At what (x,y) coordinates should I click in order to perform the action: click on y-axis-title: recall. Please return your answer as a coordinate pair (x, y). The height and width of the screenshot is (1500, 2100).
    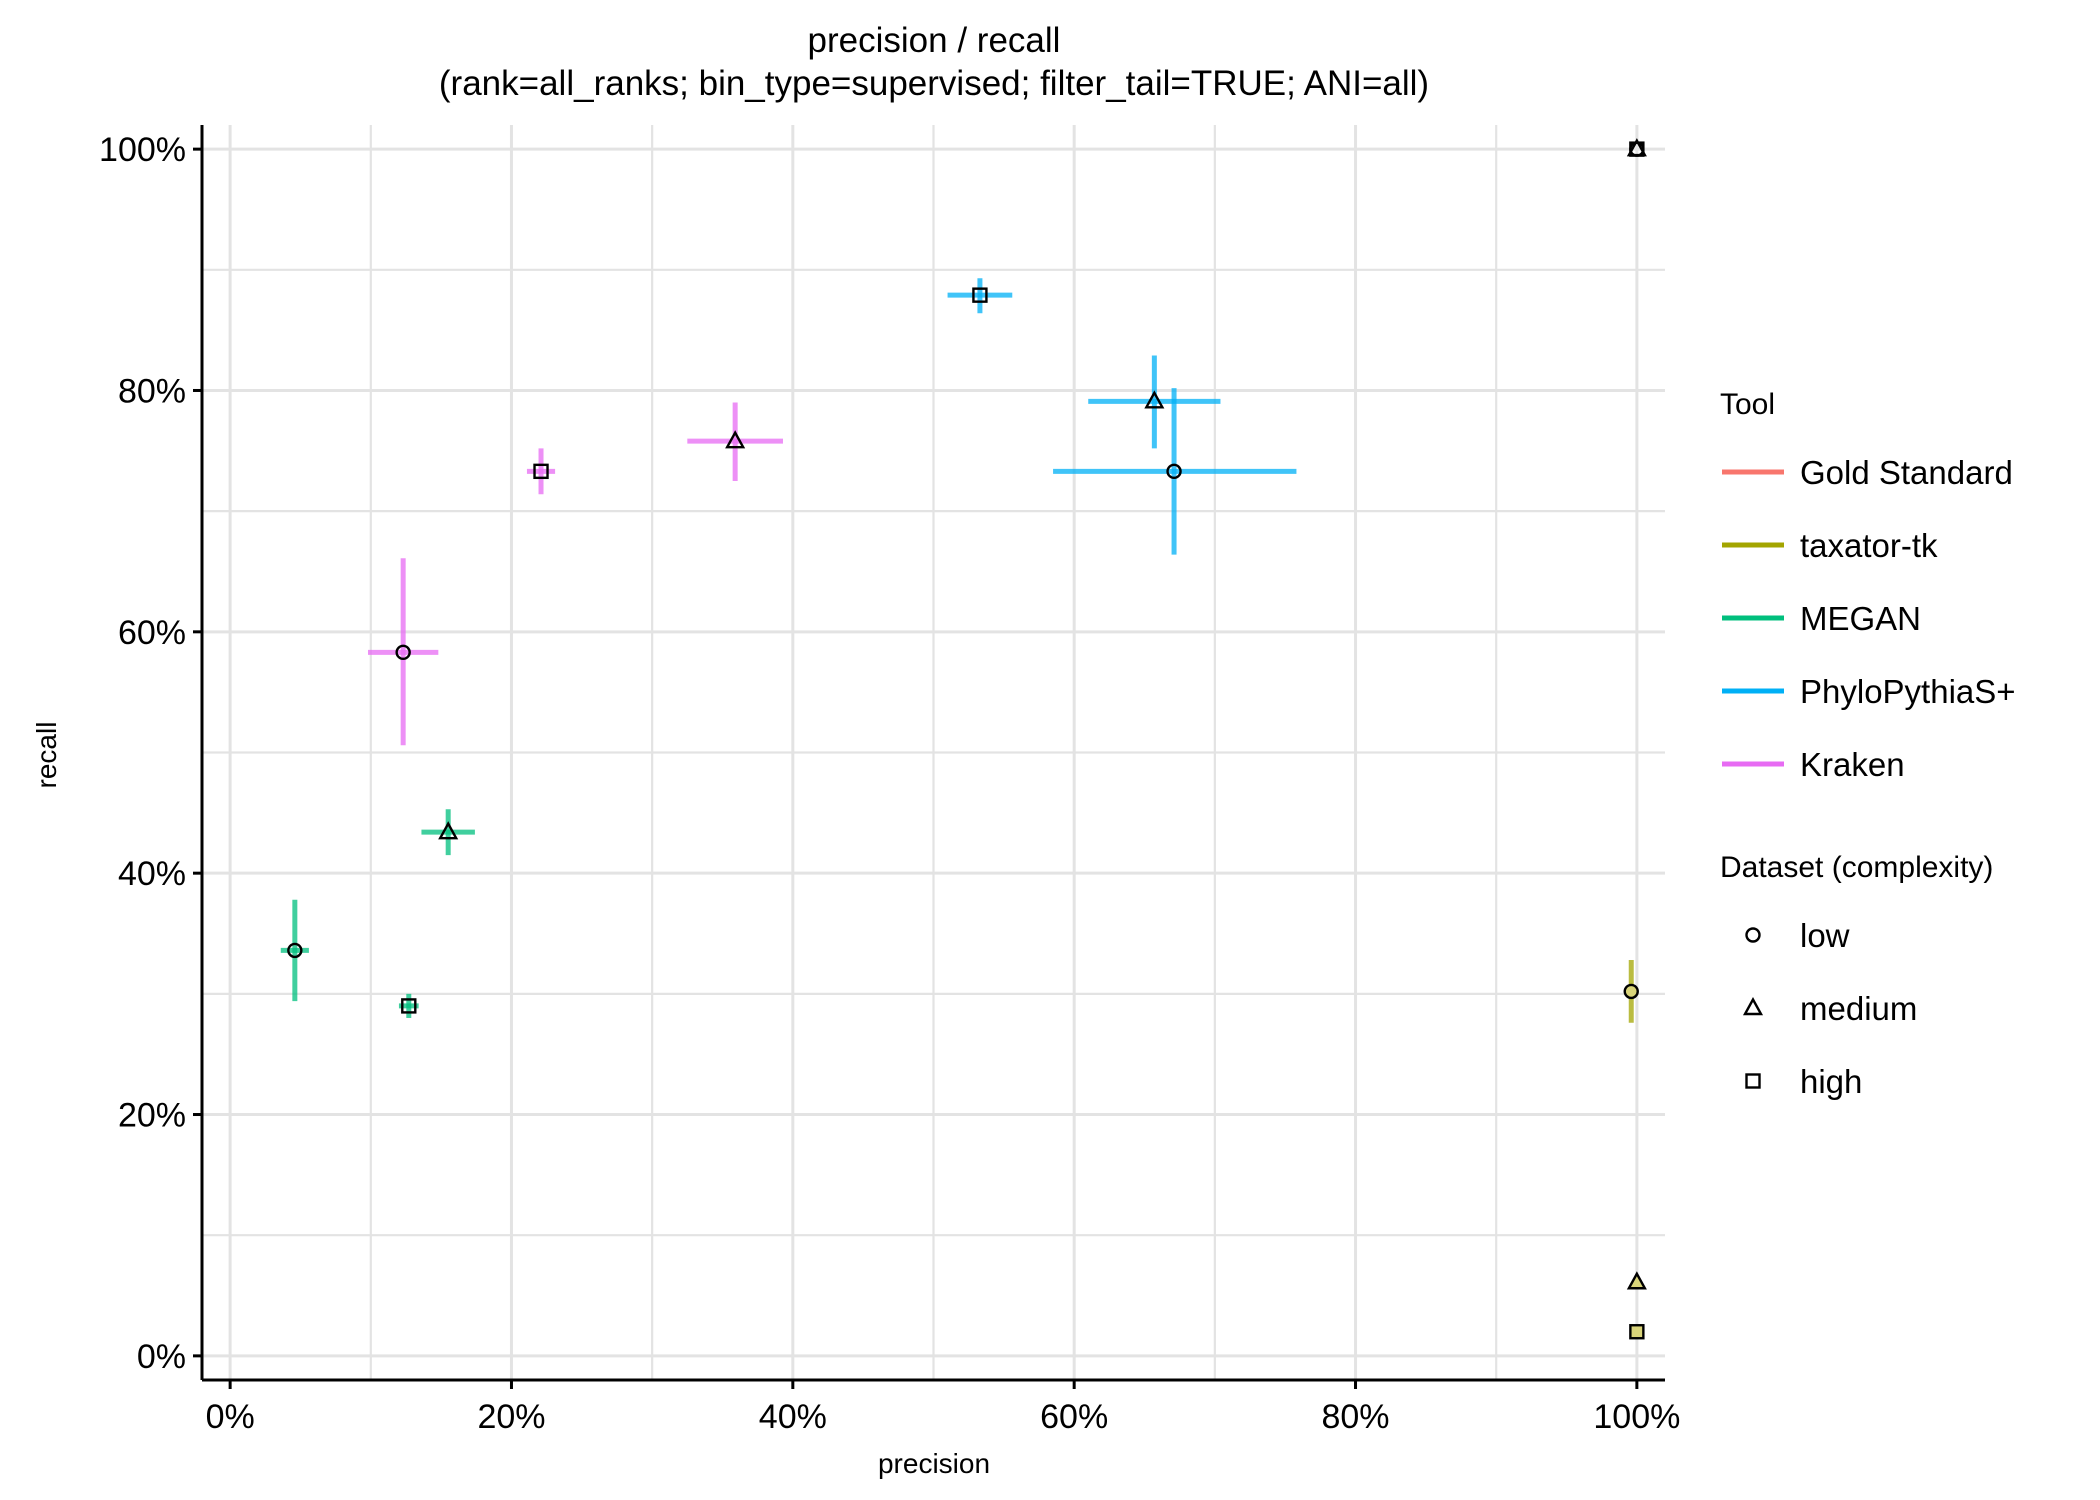
    Looking at the image, I should click on (46, 755).